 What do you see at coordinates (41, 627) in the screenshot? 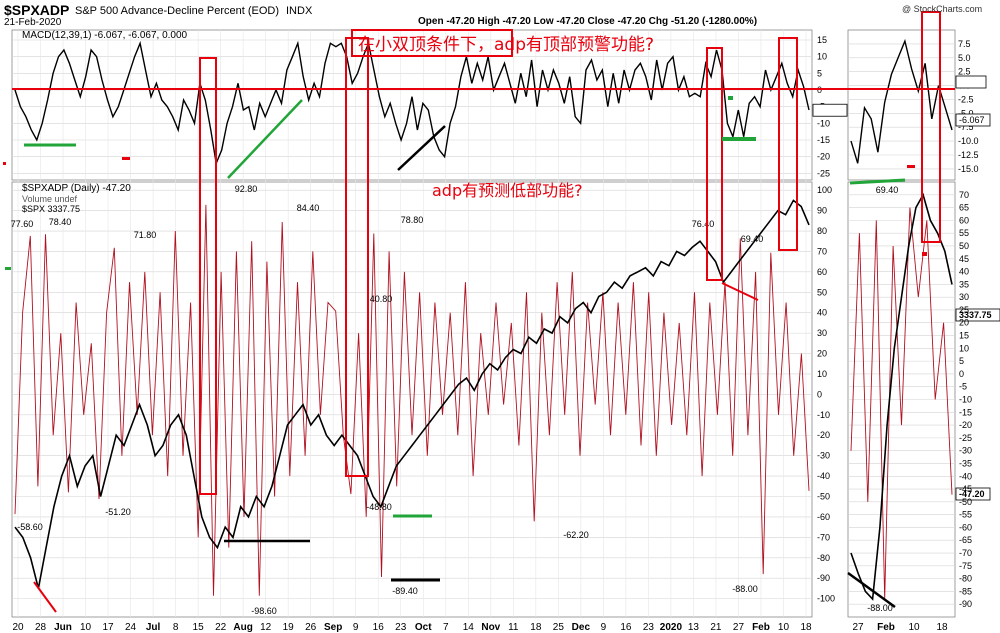
I see `x-tick-label: 28` at bounding box center [41, 627].